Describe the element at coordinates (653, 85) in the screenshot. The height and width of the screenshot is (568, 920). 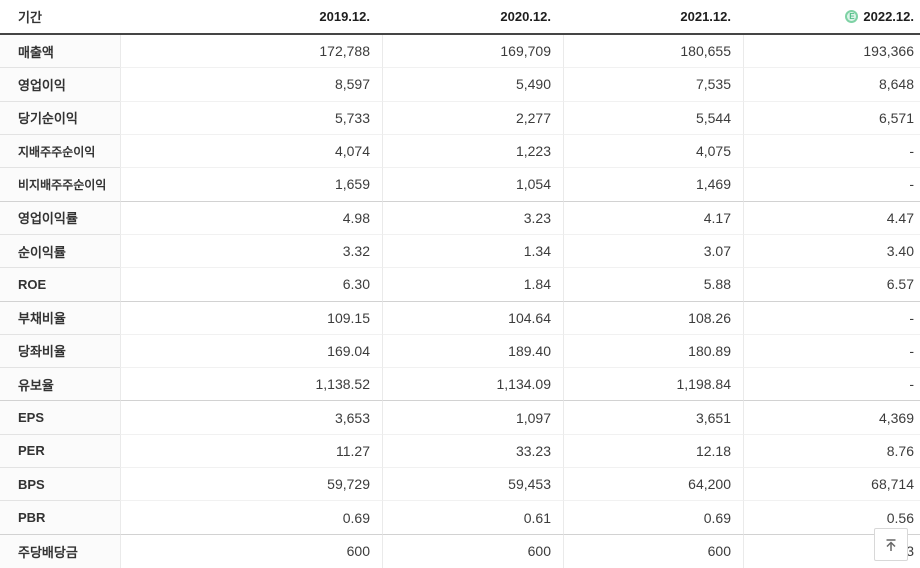
I see `cell-value: 7,535` at that location.